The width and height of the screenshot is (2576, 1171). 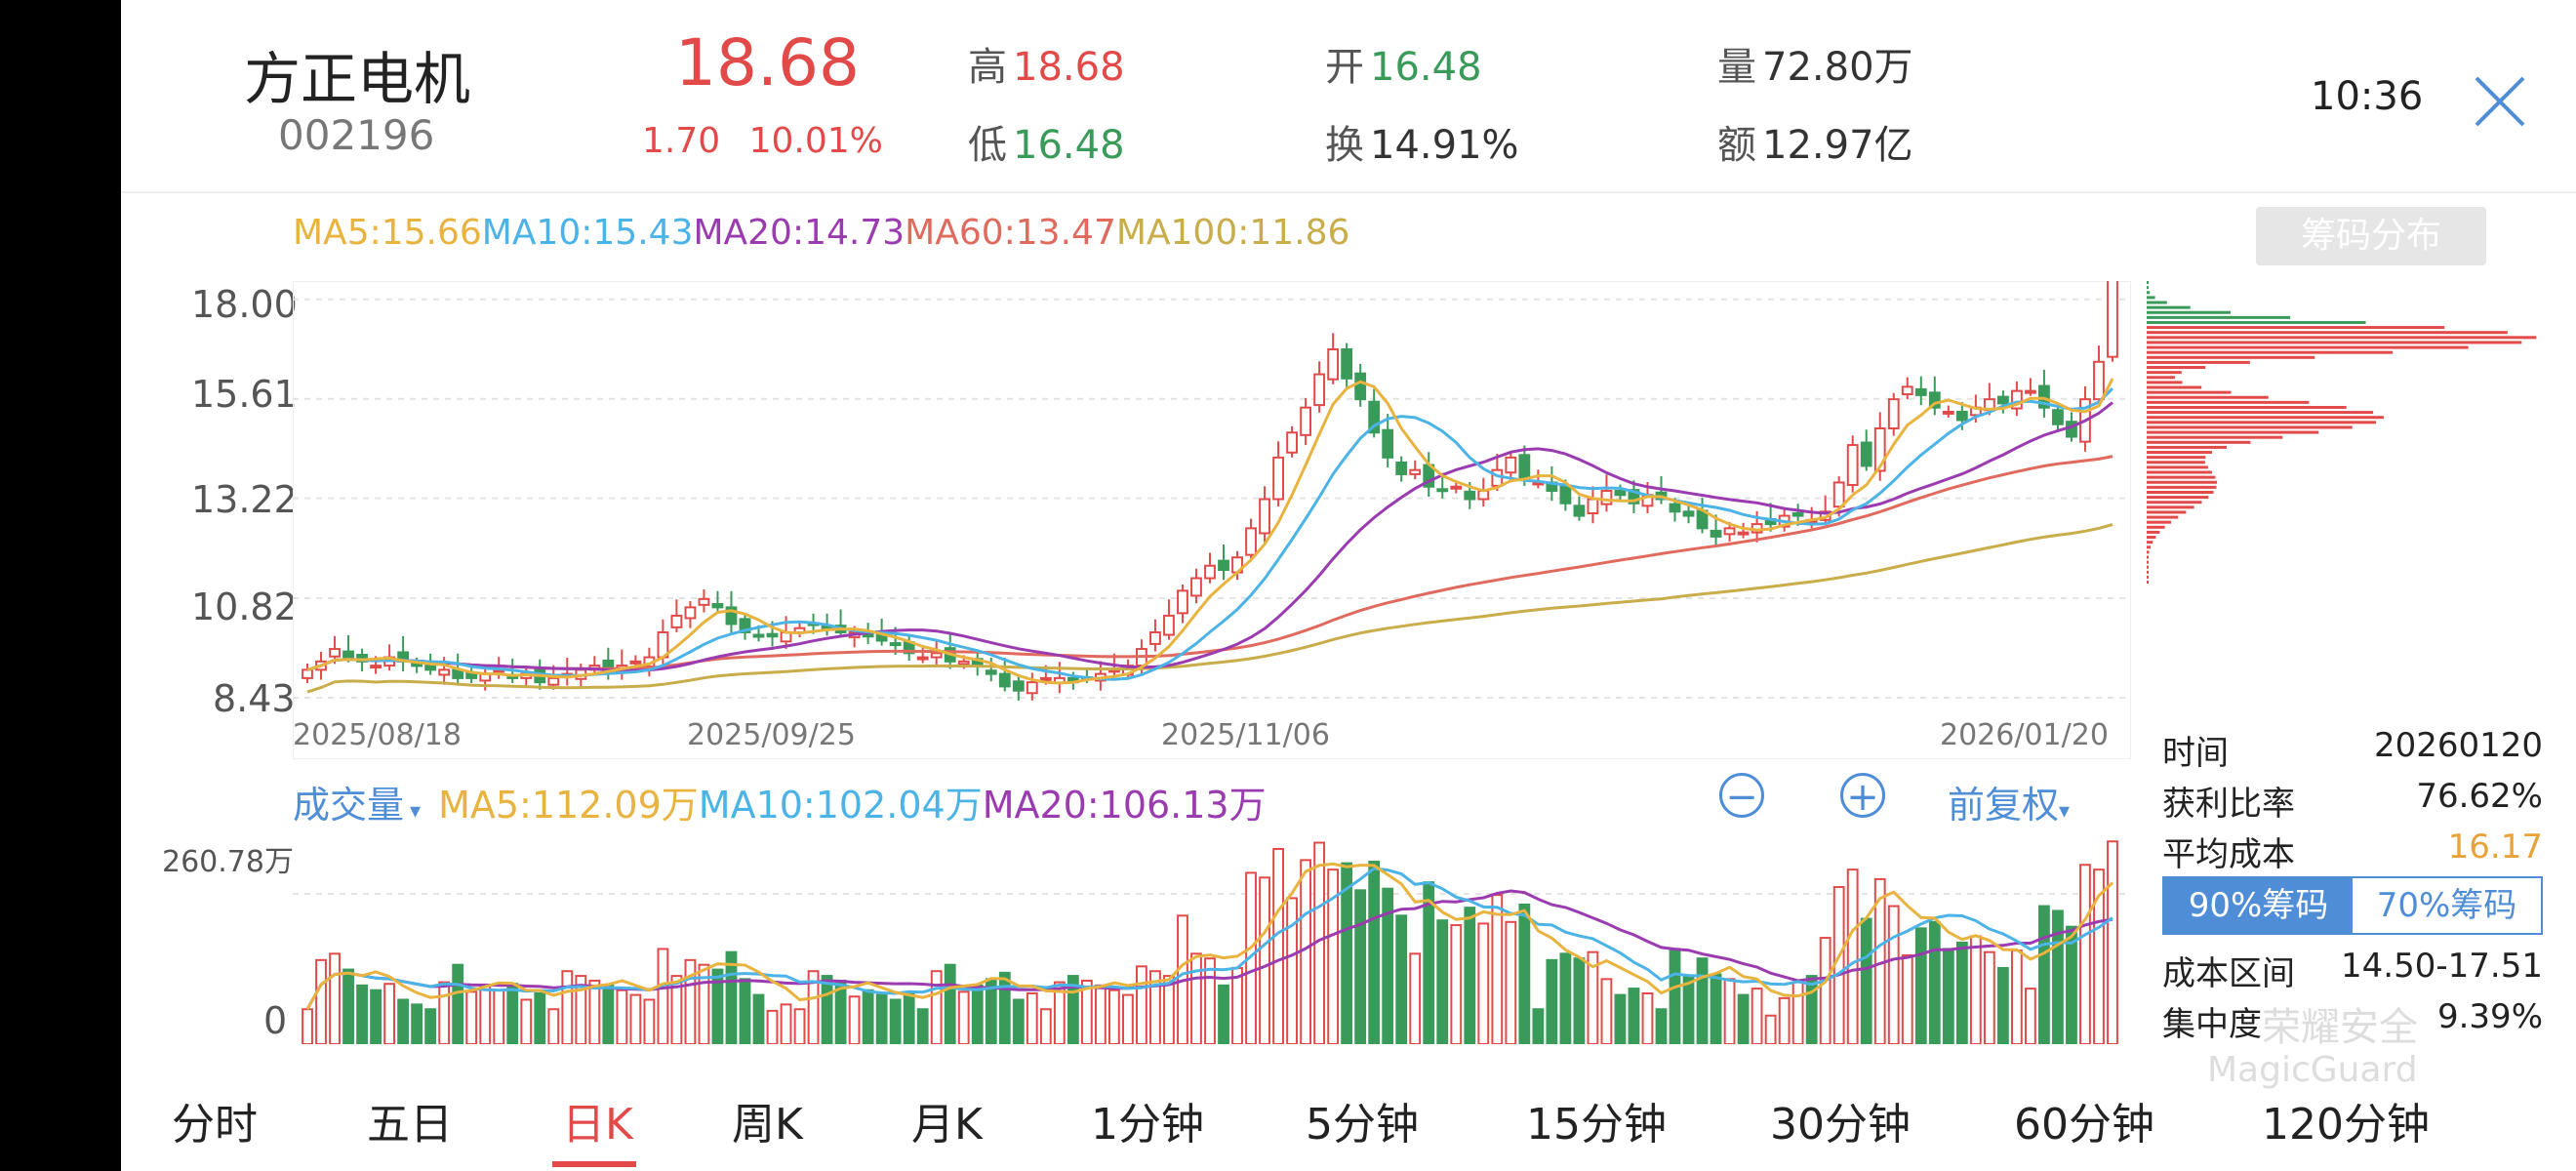 What do you see at coordinates (1840, 1125) in the screenshot?
I see `tab-30min: 30分钟` at bounding box center [1840, 1125].